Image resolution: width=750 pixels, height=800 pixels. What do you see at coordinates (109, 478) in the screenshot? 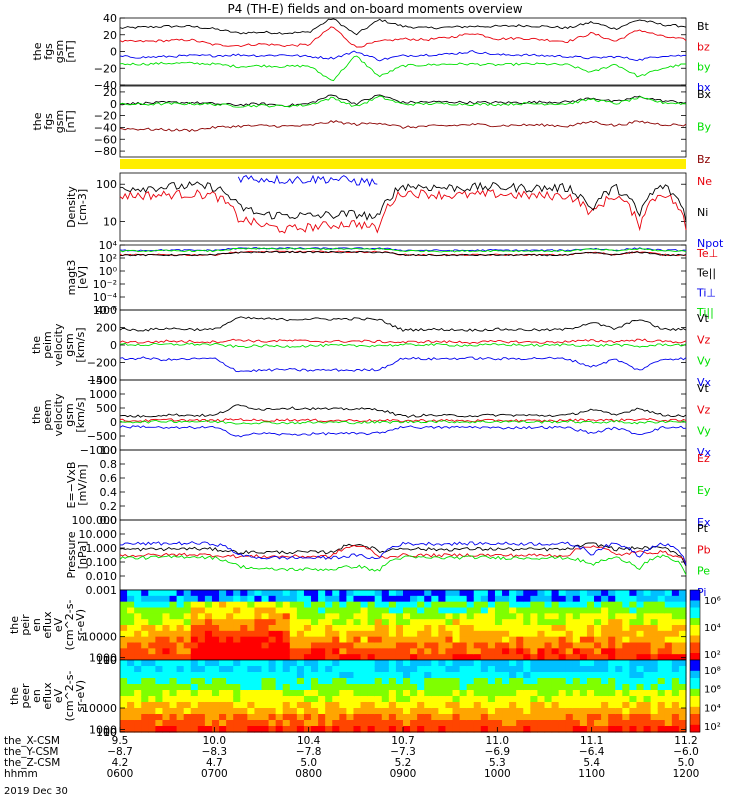
I see `y-tick-label: 0.6` at bounding box center [109, 478].